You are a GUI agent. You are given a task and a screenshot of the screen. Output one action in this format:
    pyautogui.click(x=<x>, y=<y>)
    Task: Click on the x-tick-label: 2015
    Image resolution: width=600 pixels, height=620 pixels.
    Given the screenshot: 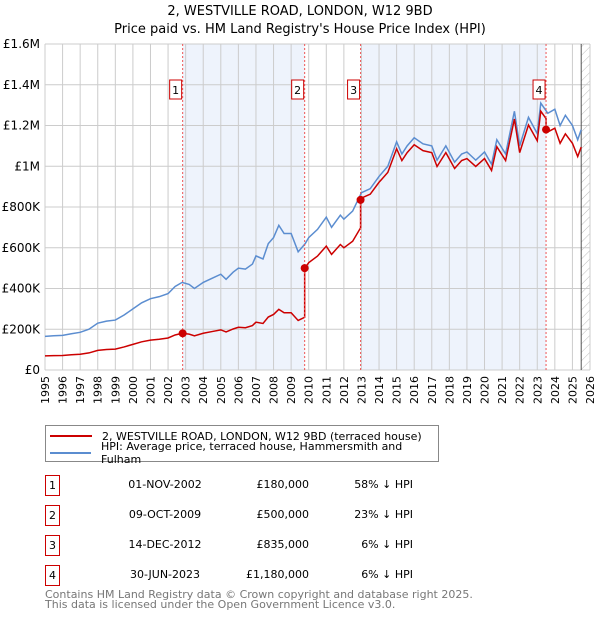 What is the action you would take?
    pyautogui.click(x=397, y=390)
    